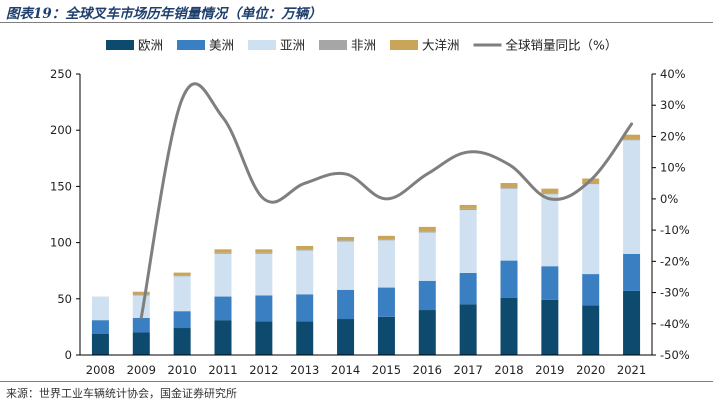  What do you see at coordinates (100, 370) in the screenshot?
I see `x-tick-label: 2008` at bounding box center [100, 370].